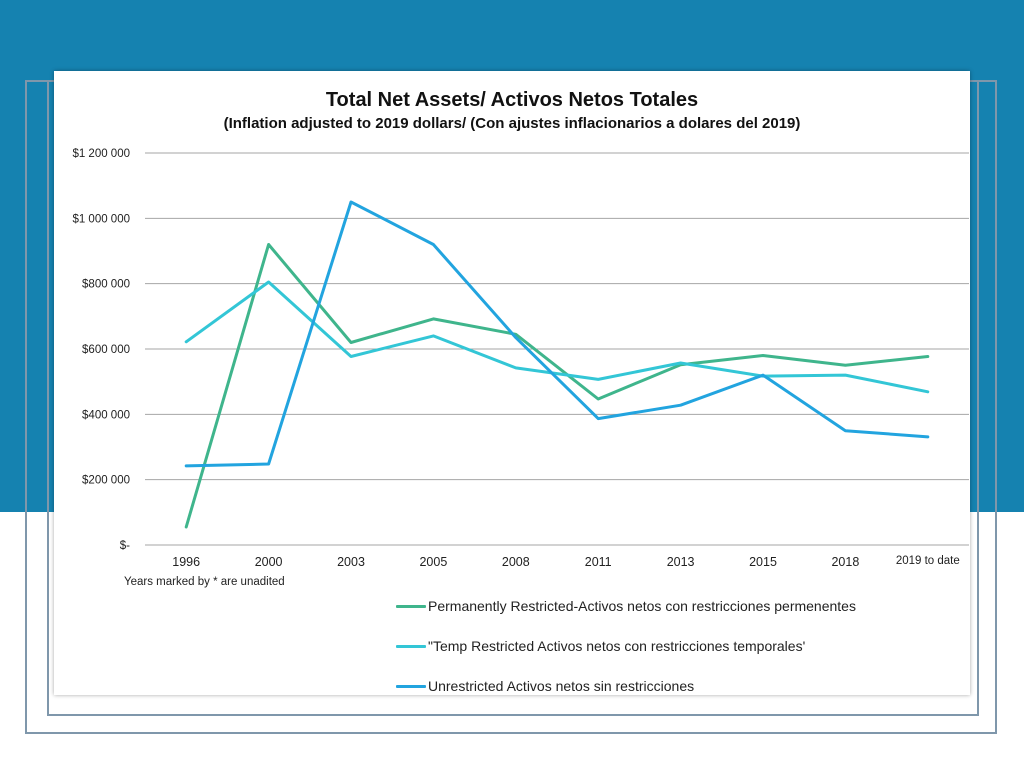 This screenshot has height=768, width=1024. What do you see at coordinates (186, 562) in the screenshot?
I see `x-tick-label: 1996` at bounding box center [186, 562].